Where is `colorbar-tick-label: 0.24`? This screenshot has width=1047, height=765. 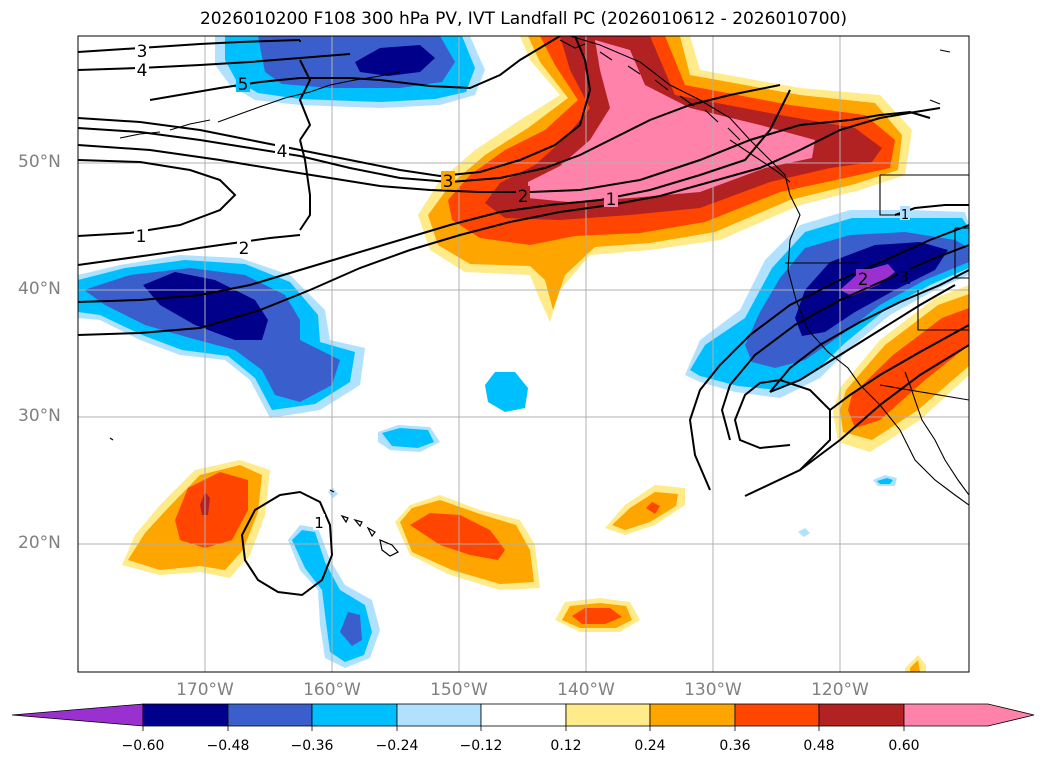
colorbar-tick-label: 0.24 is located at coordinates (650, 746).